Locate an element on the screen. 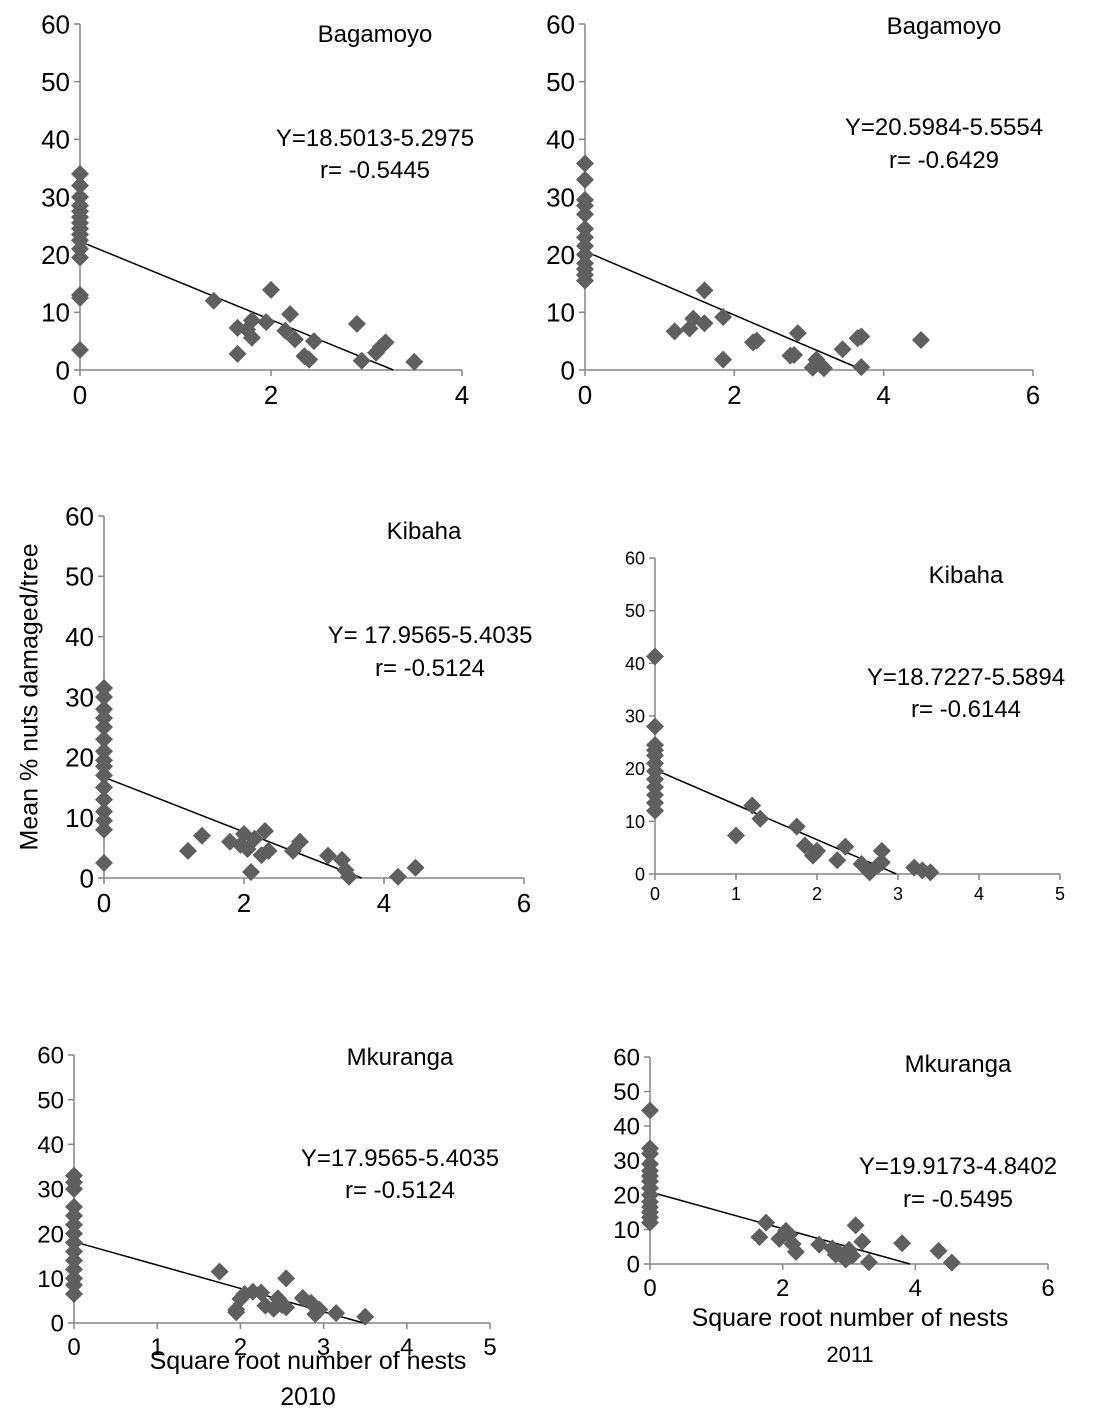 This screenshot has height=1422, width=1096. kibaha-2011-x-tick-label: 4 is located at coordinates (979, 894).